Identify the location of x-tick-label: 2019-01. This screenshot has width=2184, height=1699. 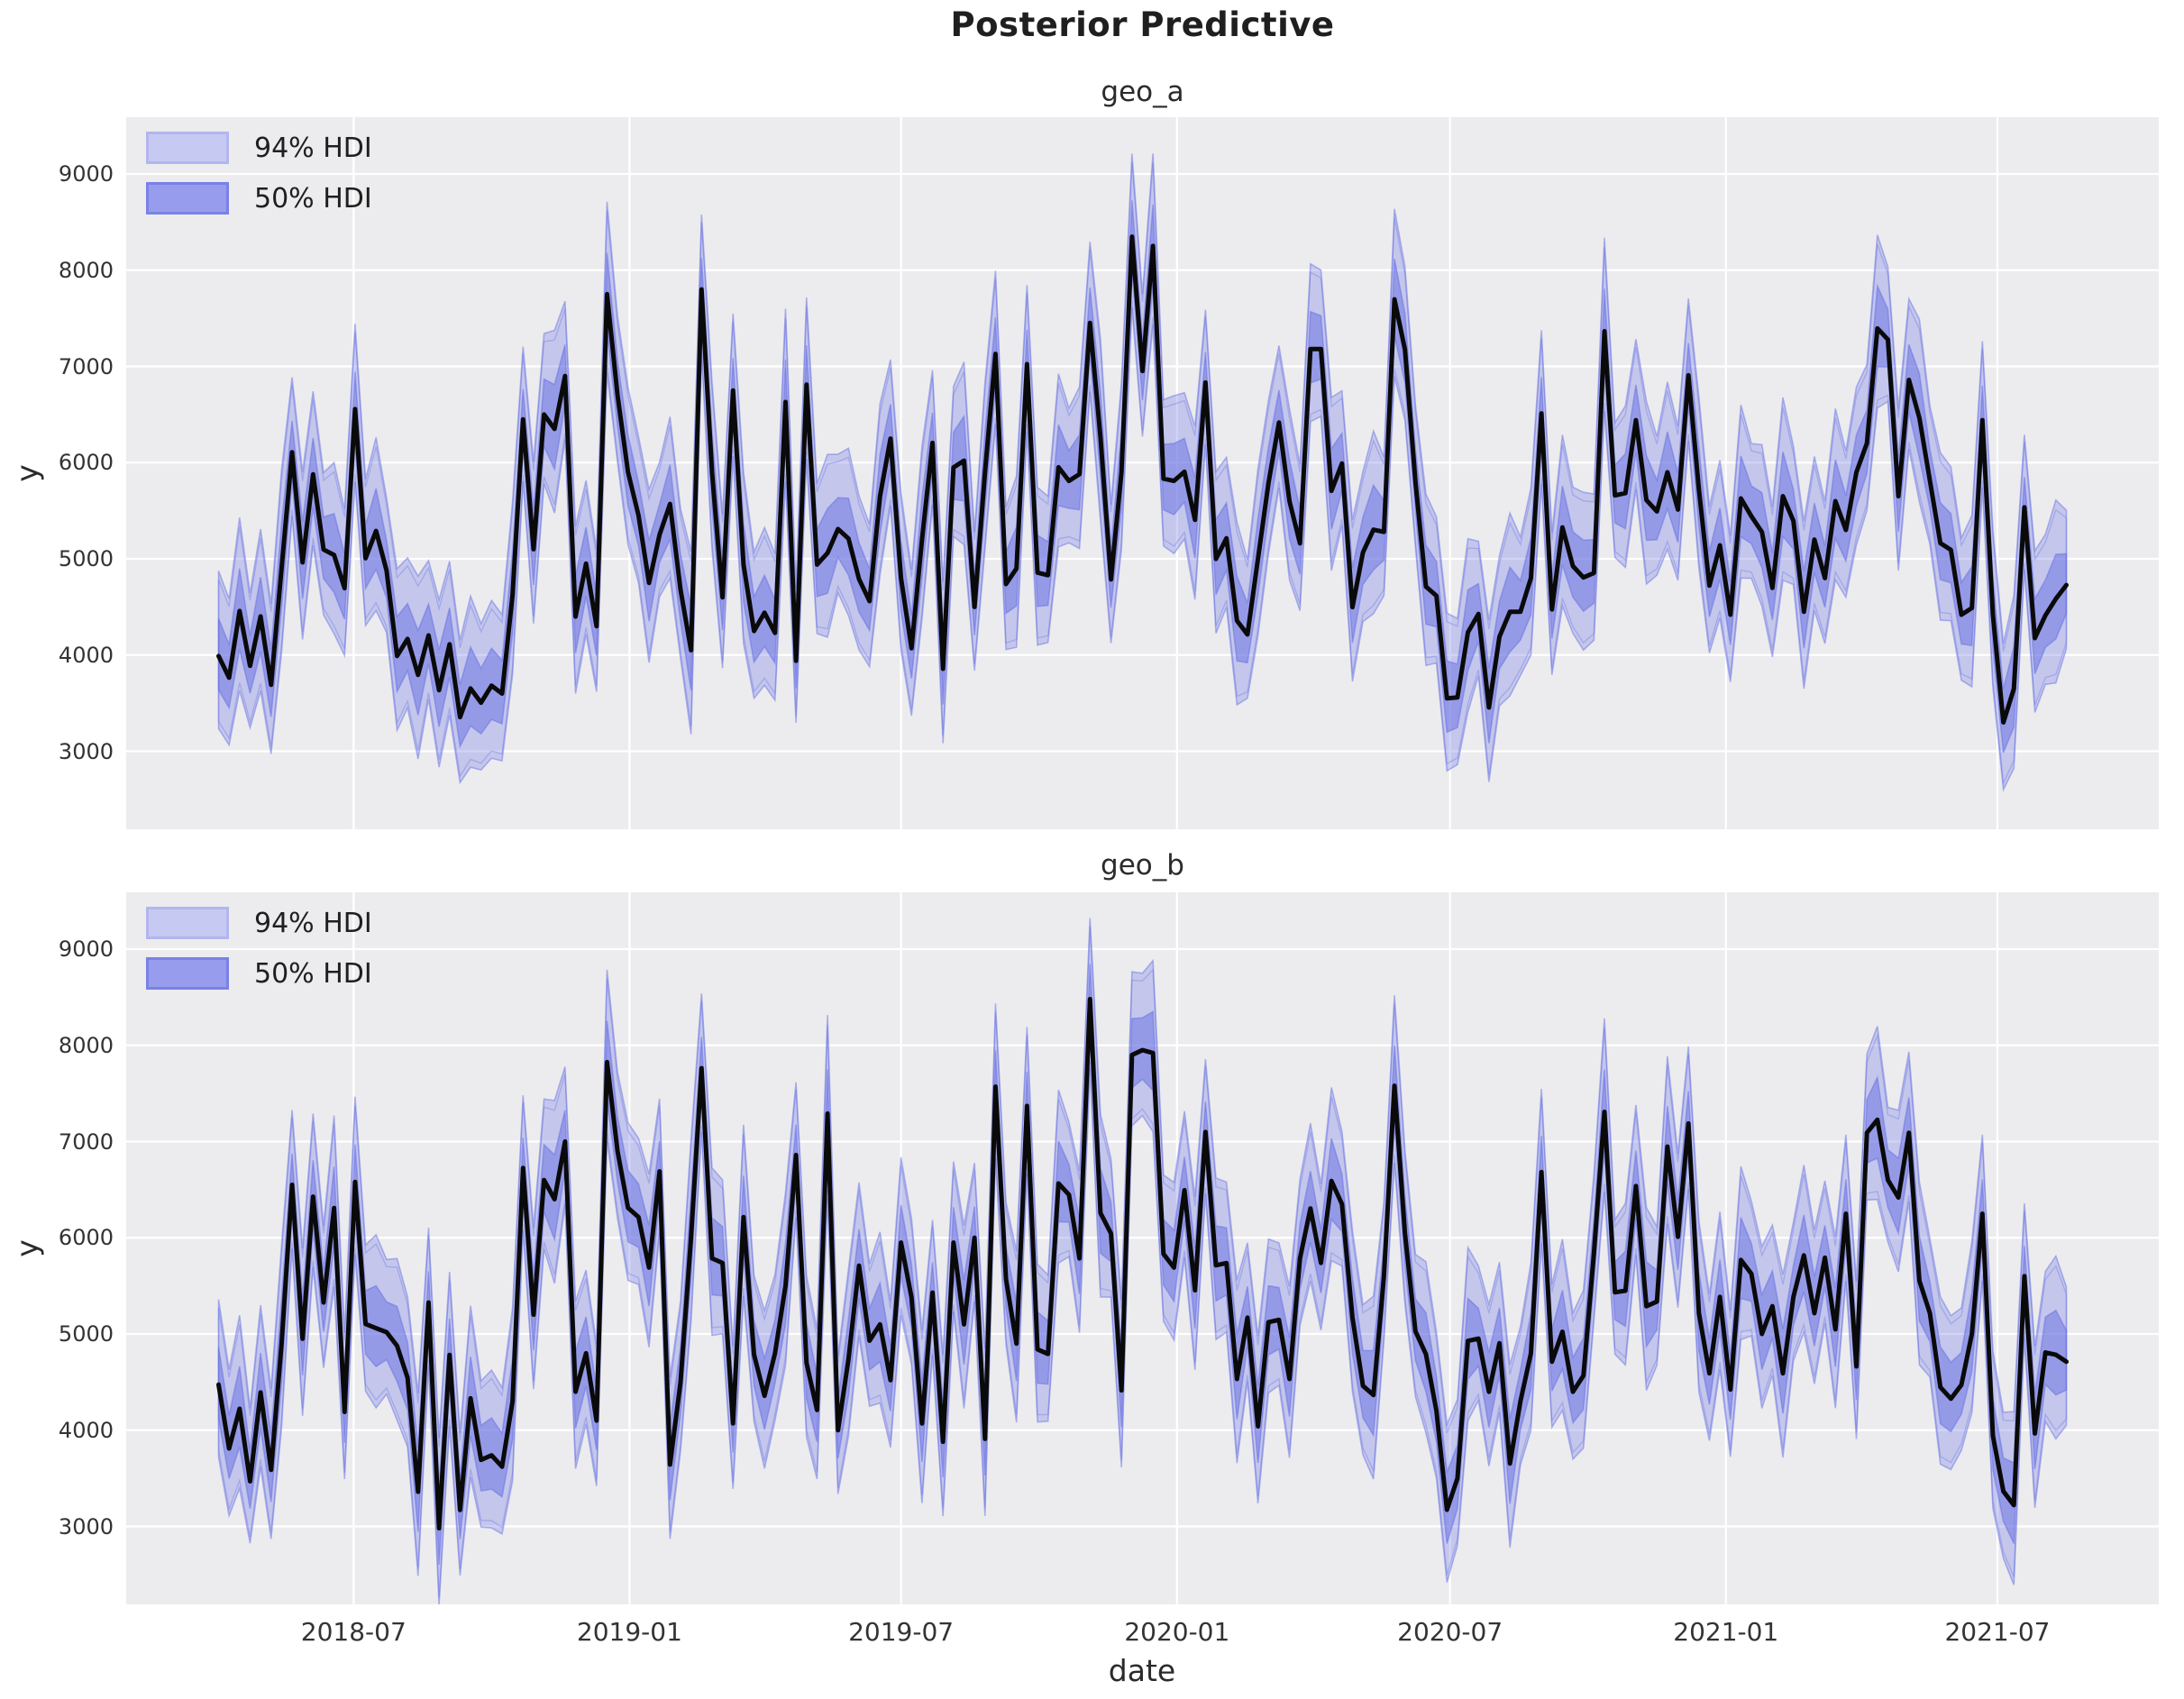
(629, 1632).